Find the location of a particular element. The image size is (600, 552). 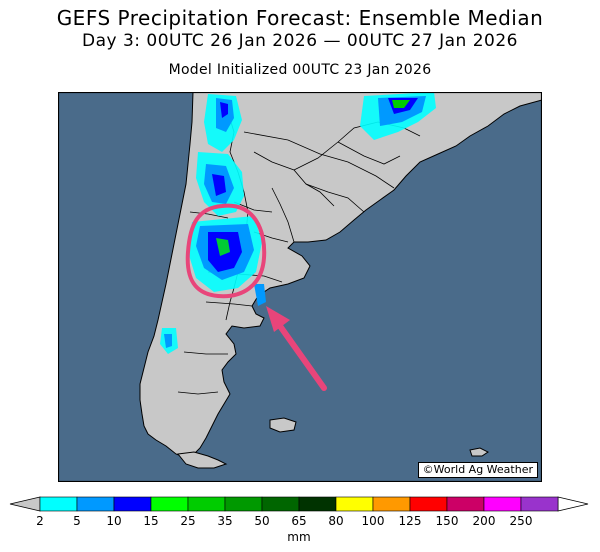

land-falkland-islands is located at coordinates (283, 425).